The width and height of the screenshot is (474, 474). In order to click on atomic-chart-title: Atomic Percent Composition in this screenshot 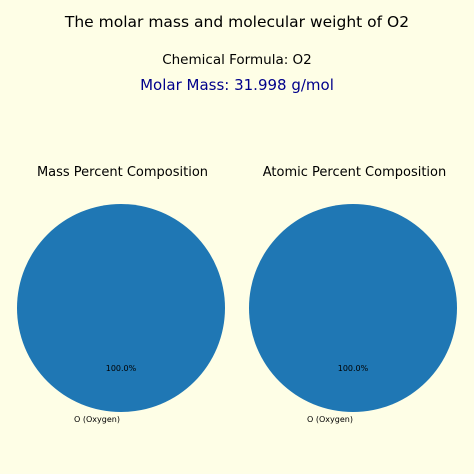, I will do `click(354, 172)`.